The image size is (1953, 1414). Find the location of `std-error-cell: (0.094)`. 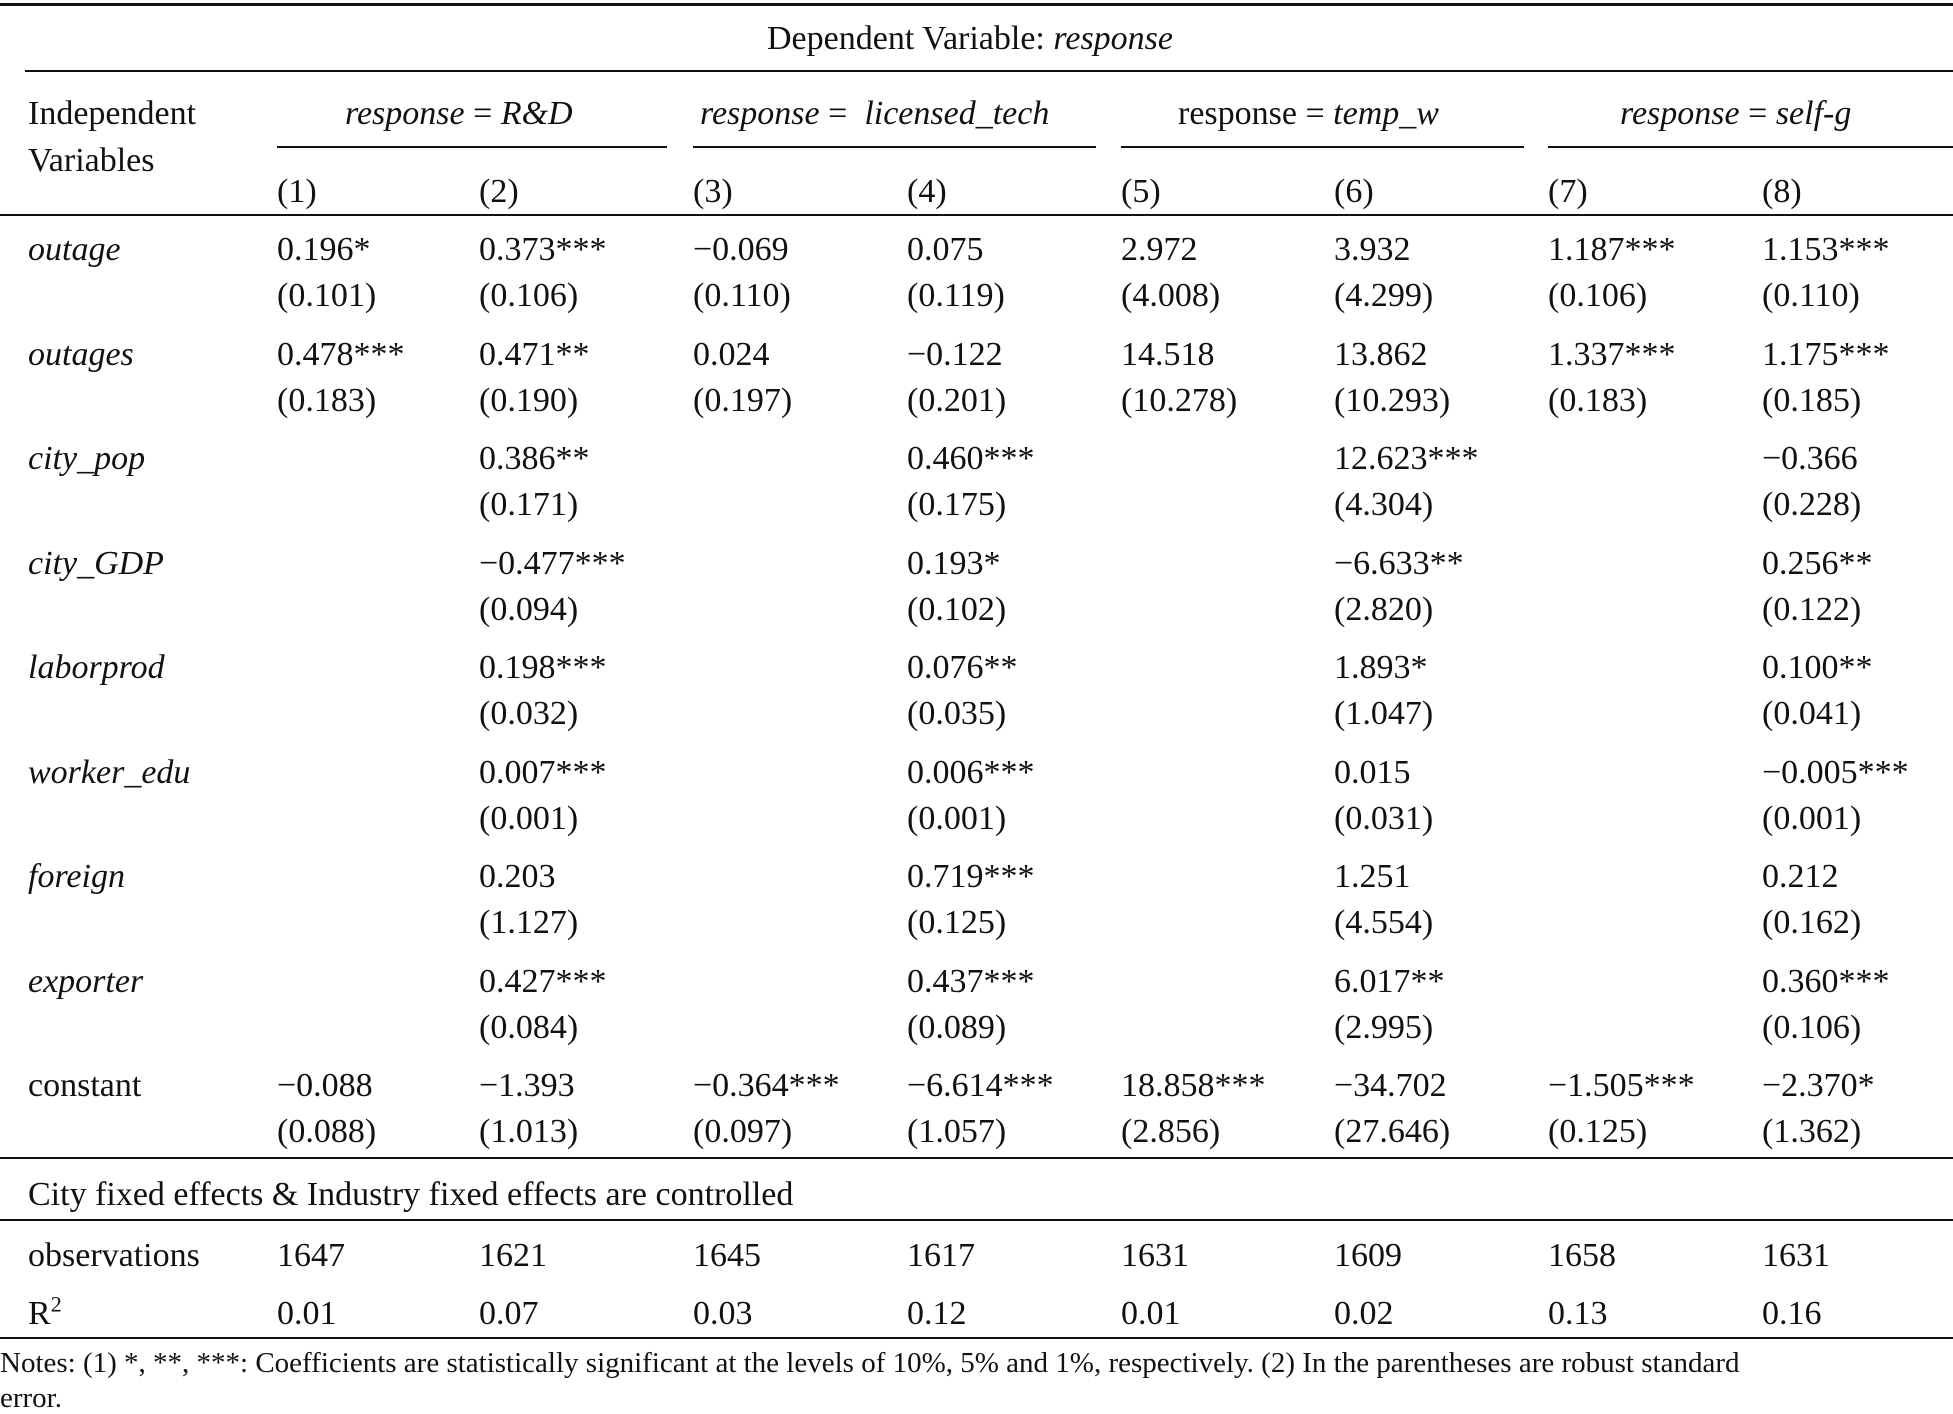

std-error-cell: (0.094) is located at coordinates (529, 609).